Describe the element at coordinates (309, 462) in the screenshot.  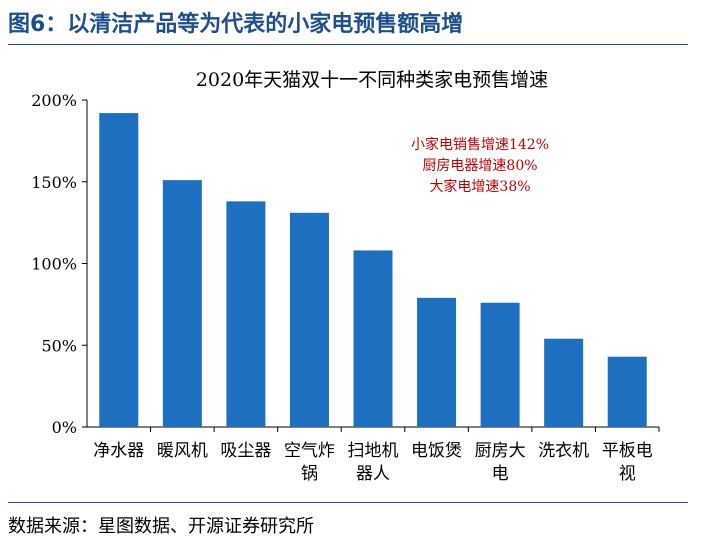
I see `x-tick-label: 空气炸锅` at that location.